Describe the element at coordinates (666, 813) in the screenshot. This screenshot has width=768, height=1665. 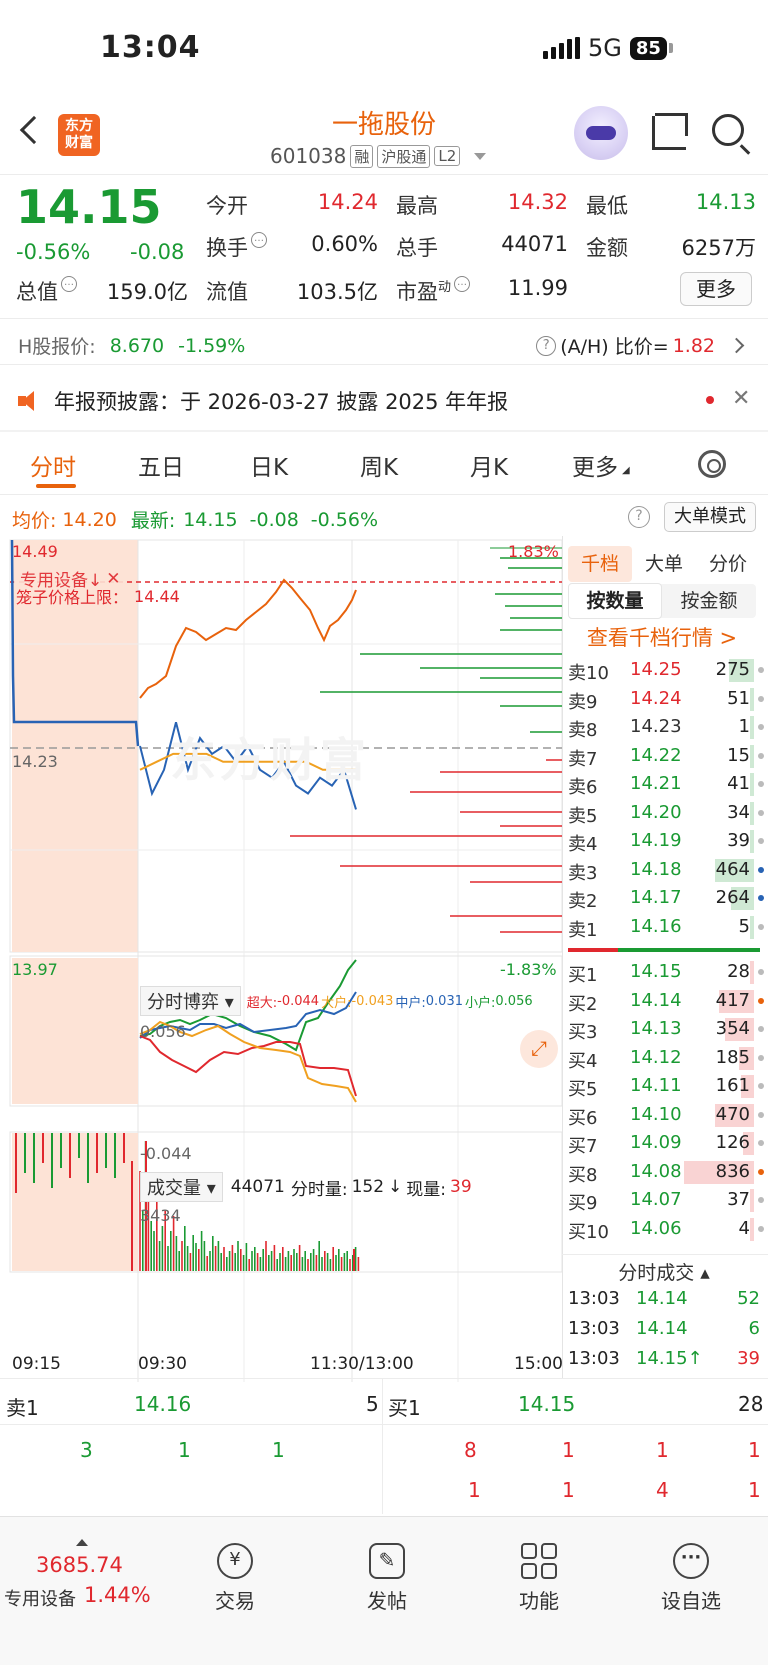
I see `sell-level-row: 卖5 14.20 34` at that location.